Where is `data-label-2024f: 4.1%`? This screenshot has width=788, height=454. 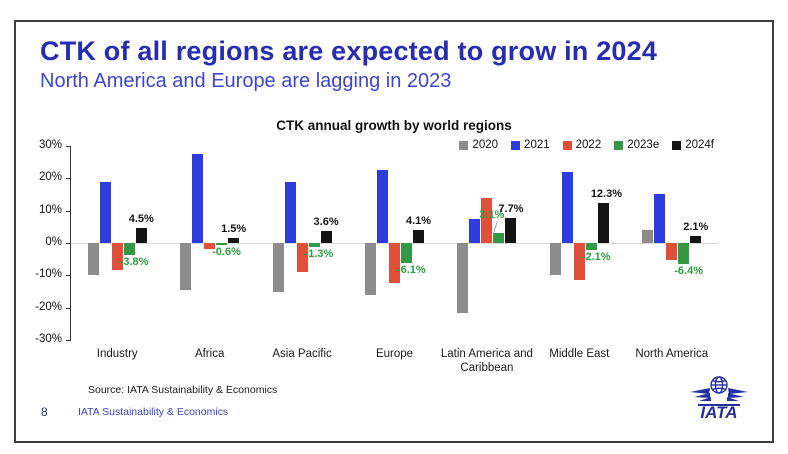 data-label-2024f: 4.1% is located at coordinates (418, 220).